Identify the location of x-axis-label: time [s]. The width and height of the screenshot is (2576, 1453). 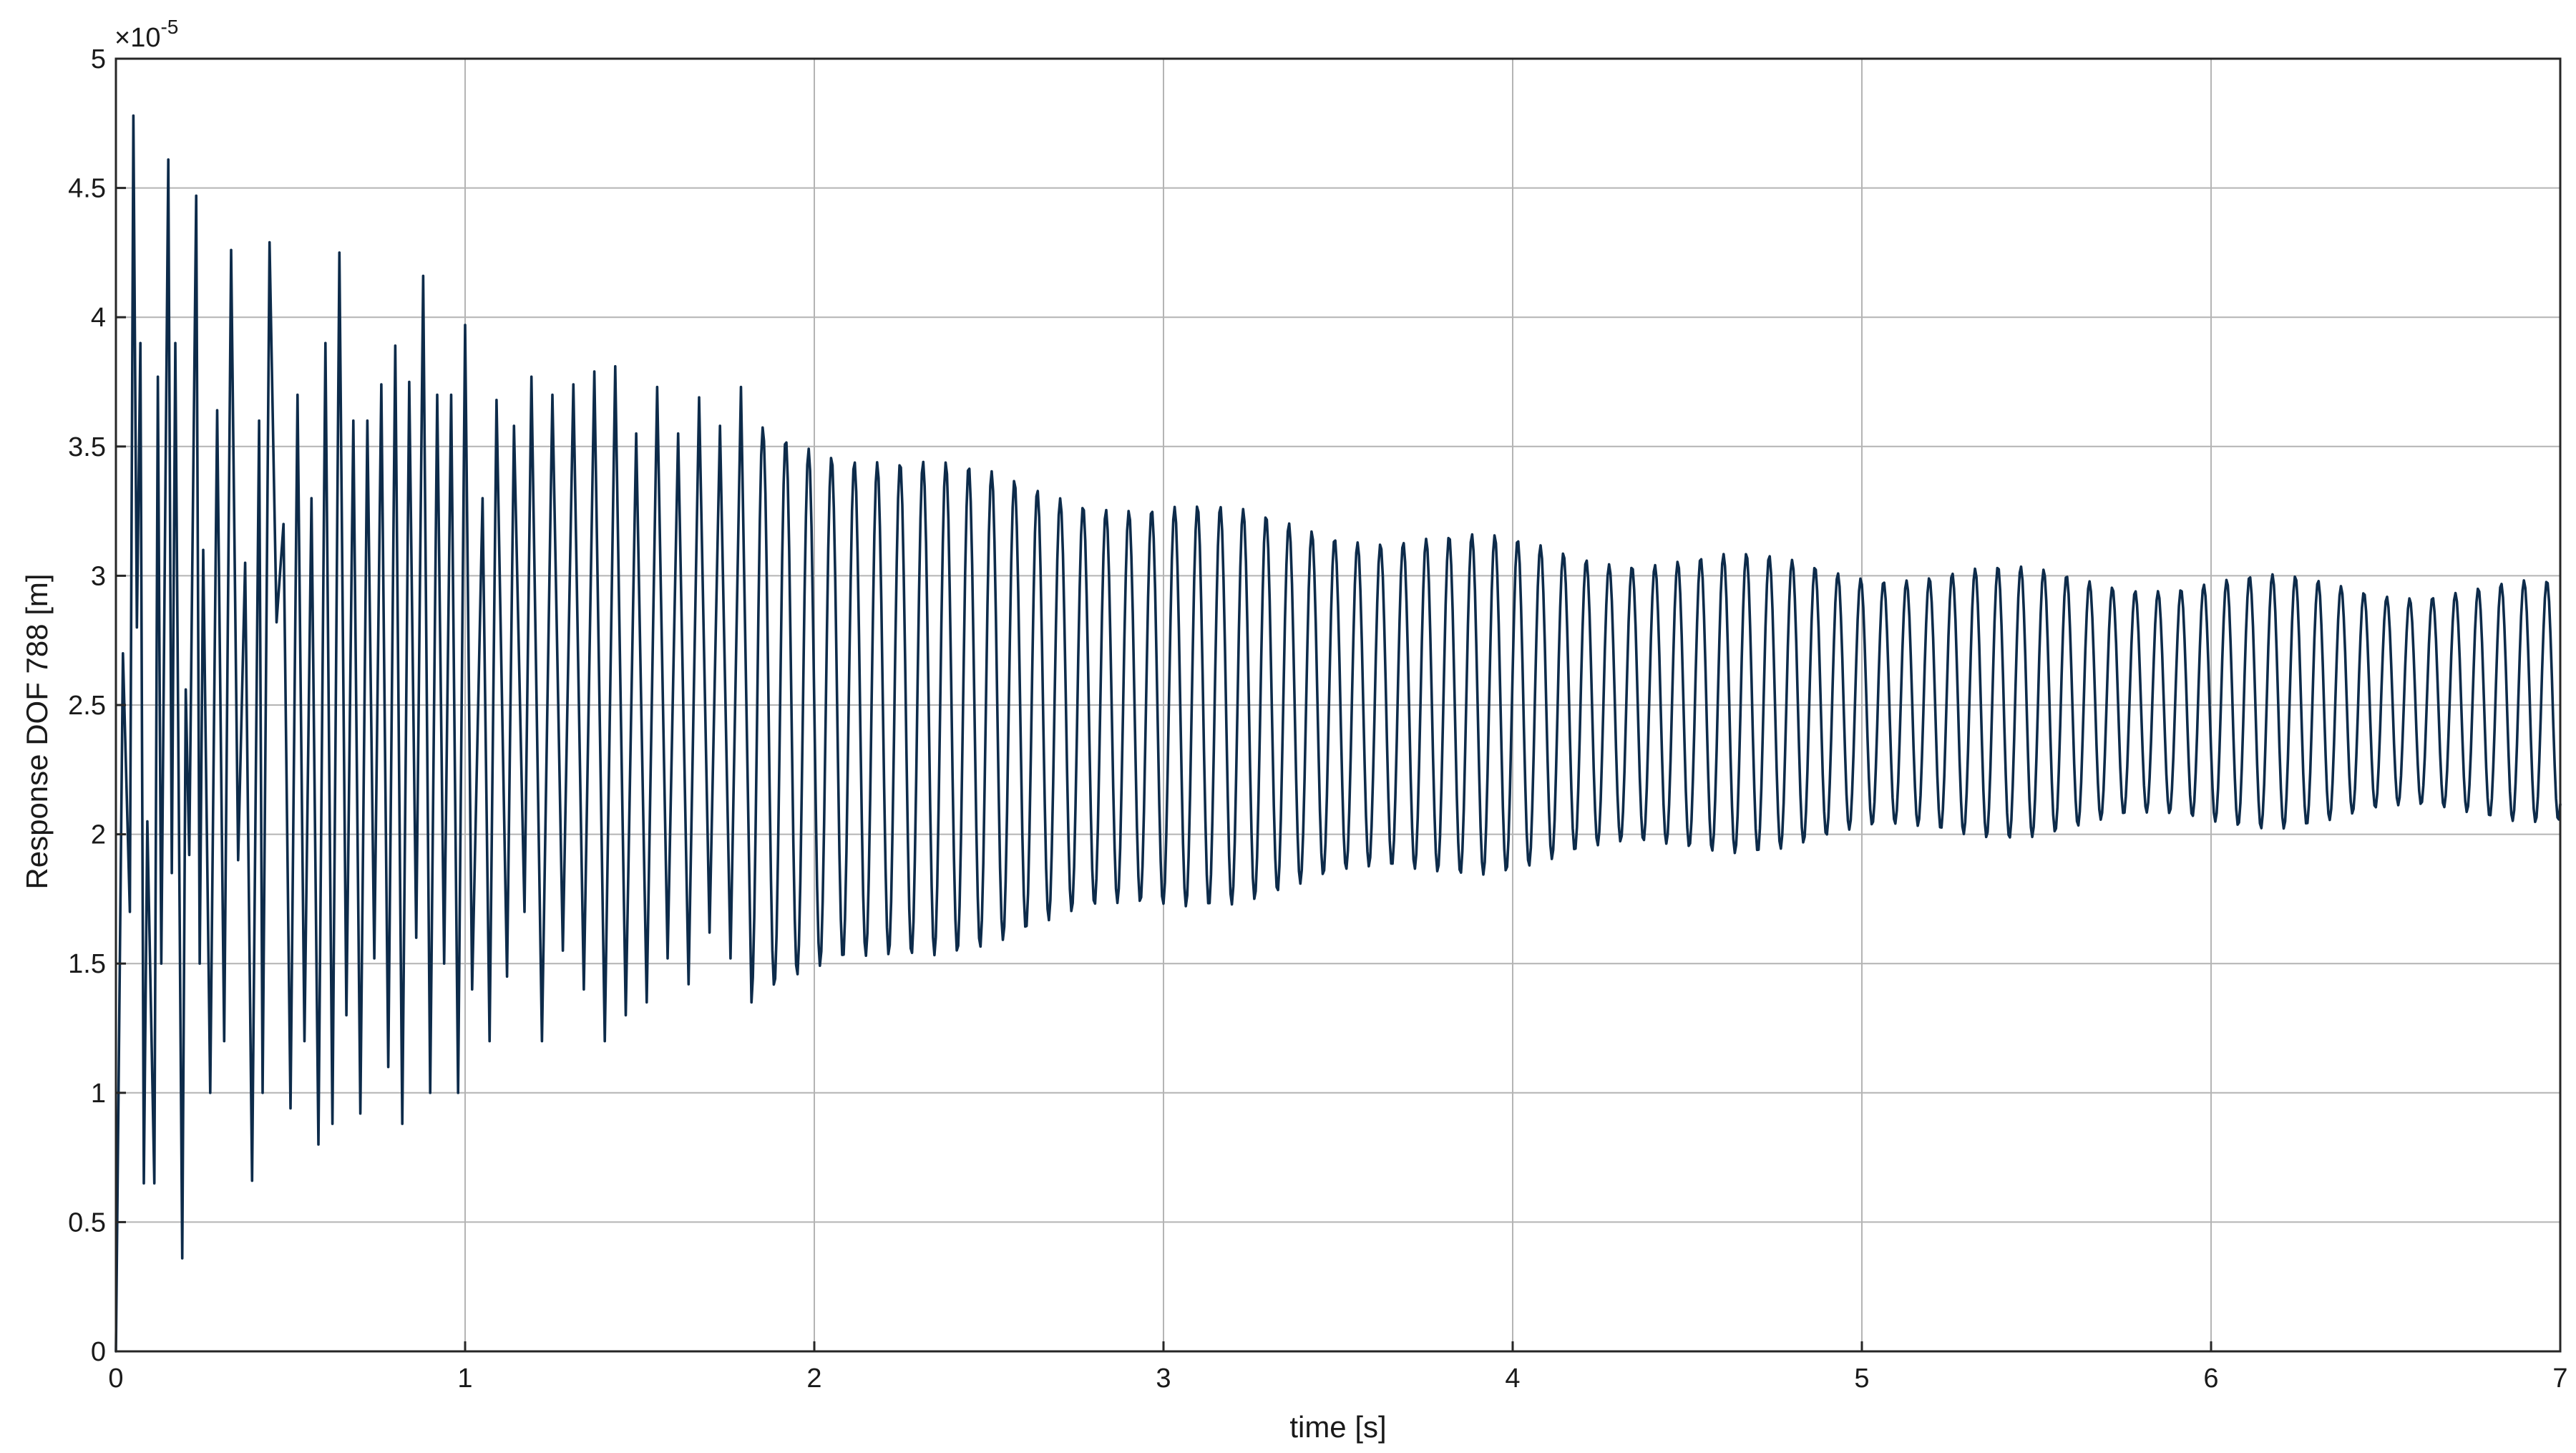
(1337, 1427).